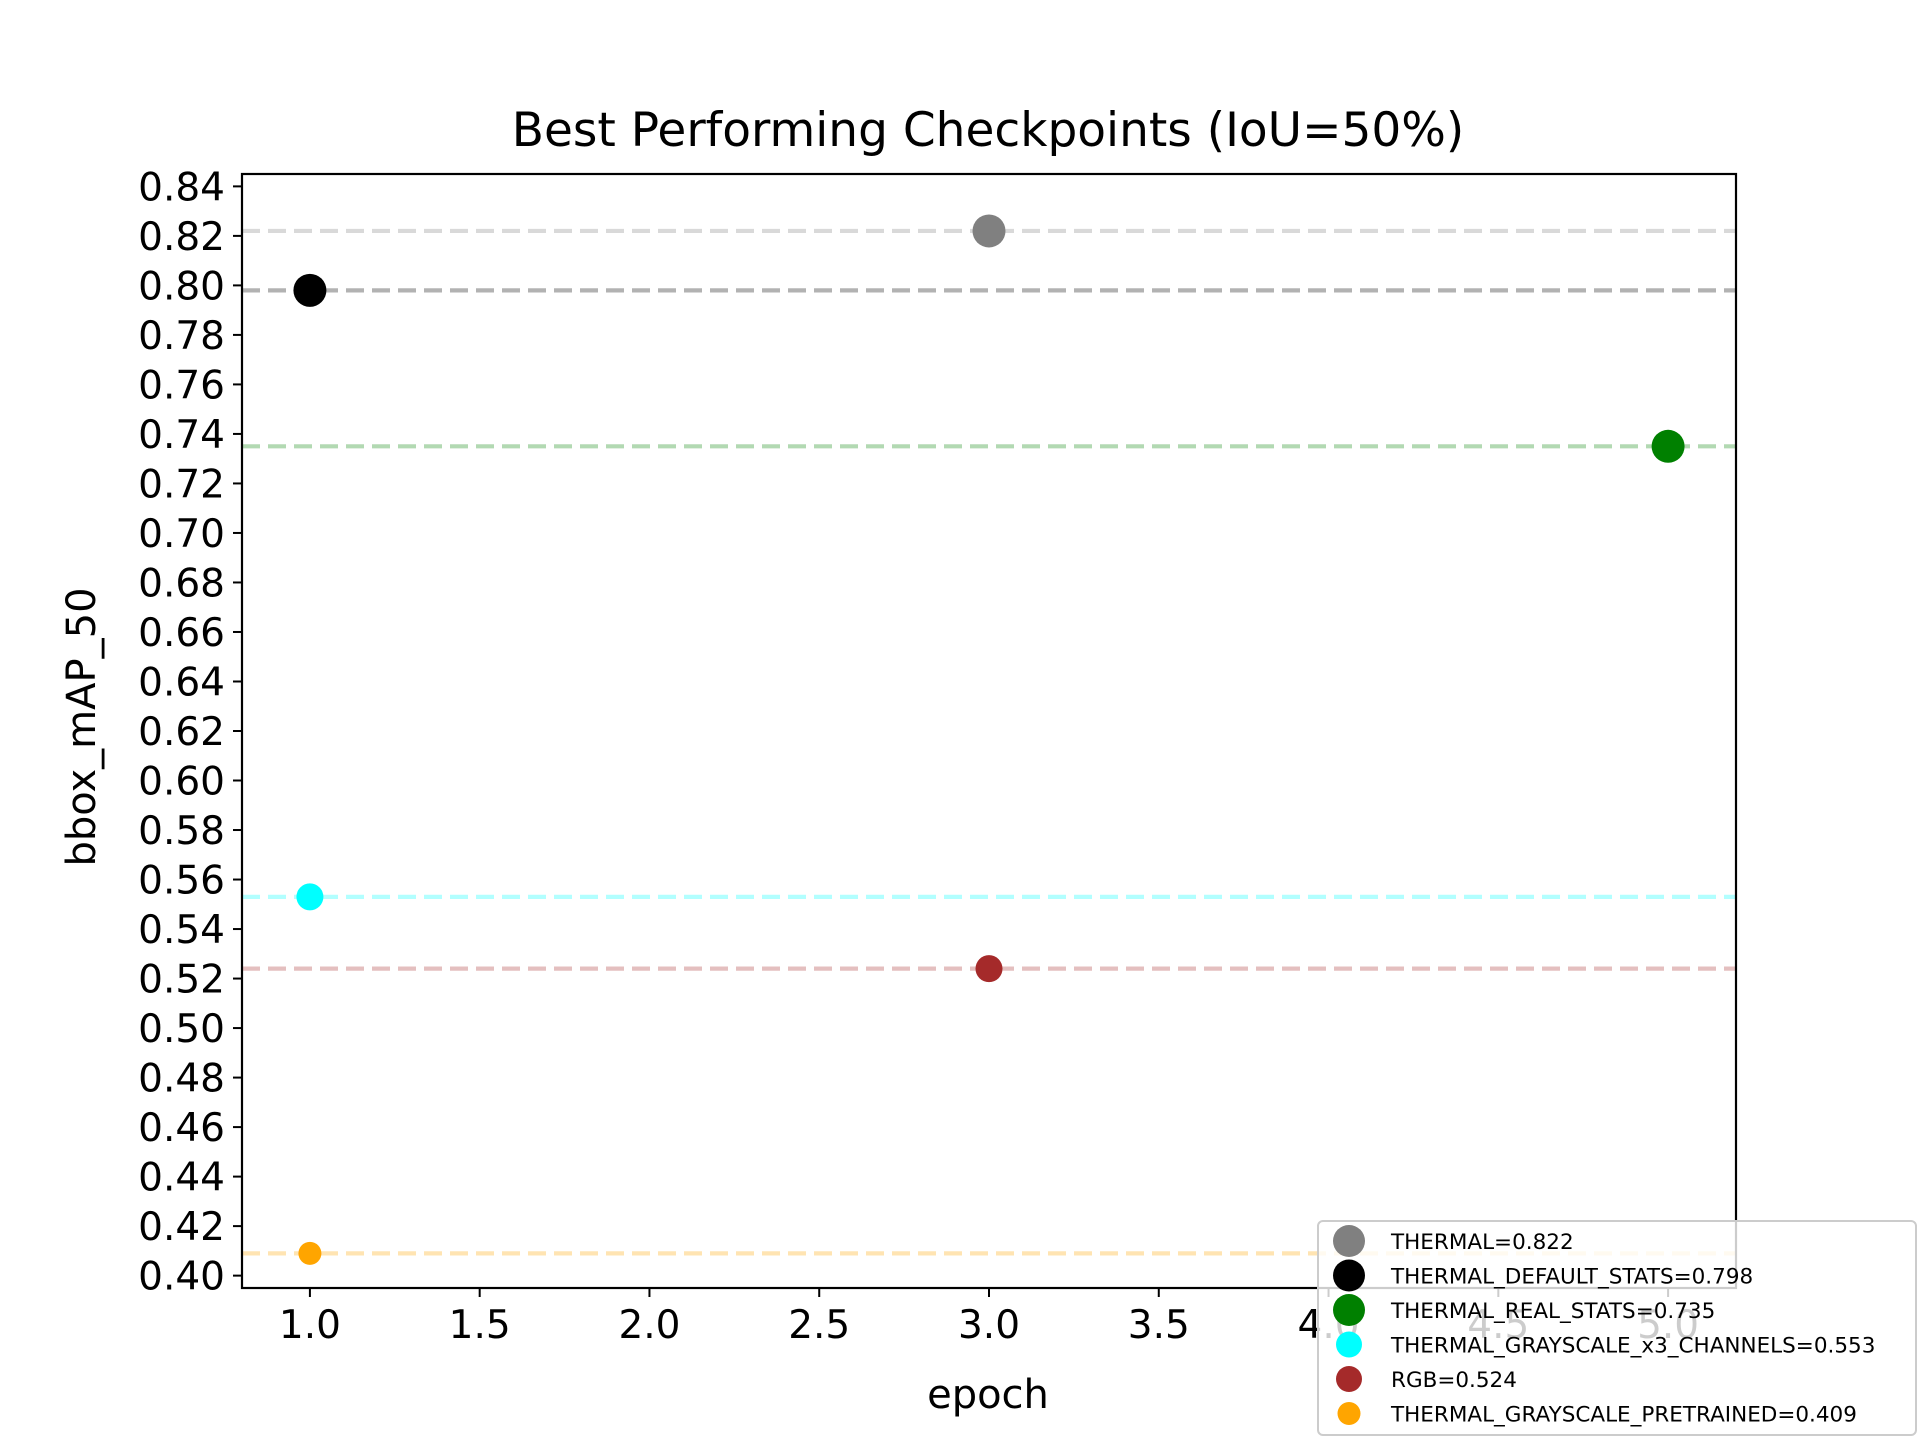 This screenshot has height=1444, width=1920. Describe the element at coordinates (1632, 1346) in the screenshot. I see `legend-label-3: THERMAL_GRAYSCALE_x3_CHANNELS=0.553` at that location.